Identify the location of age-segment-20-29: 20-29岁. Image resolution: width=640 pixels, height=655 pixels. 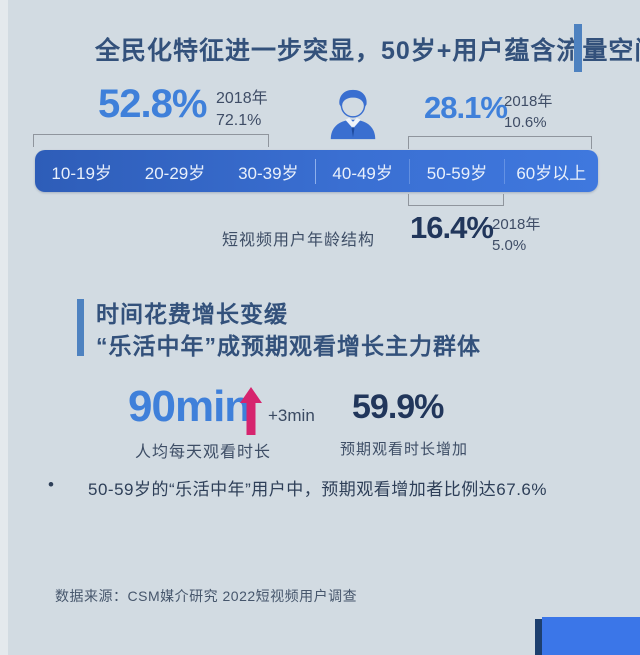
(175, 173).